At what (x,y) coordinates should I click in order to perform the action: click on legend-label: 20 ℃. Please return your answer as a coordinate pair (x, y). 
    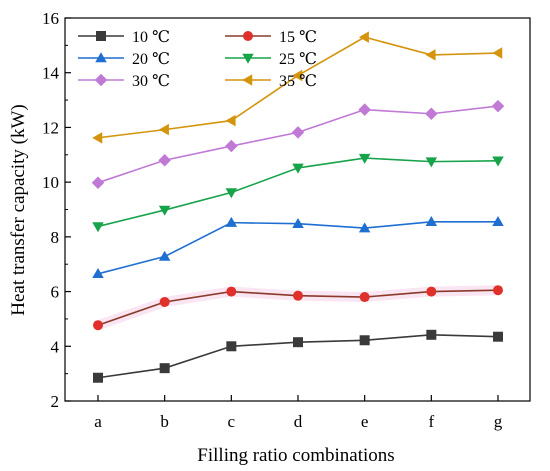
    Looking at the image, I should click on (151, 59).